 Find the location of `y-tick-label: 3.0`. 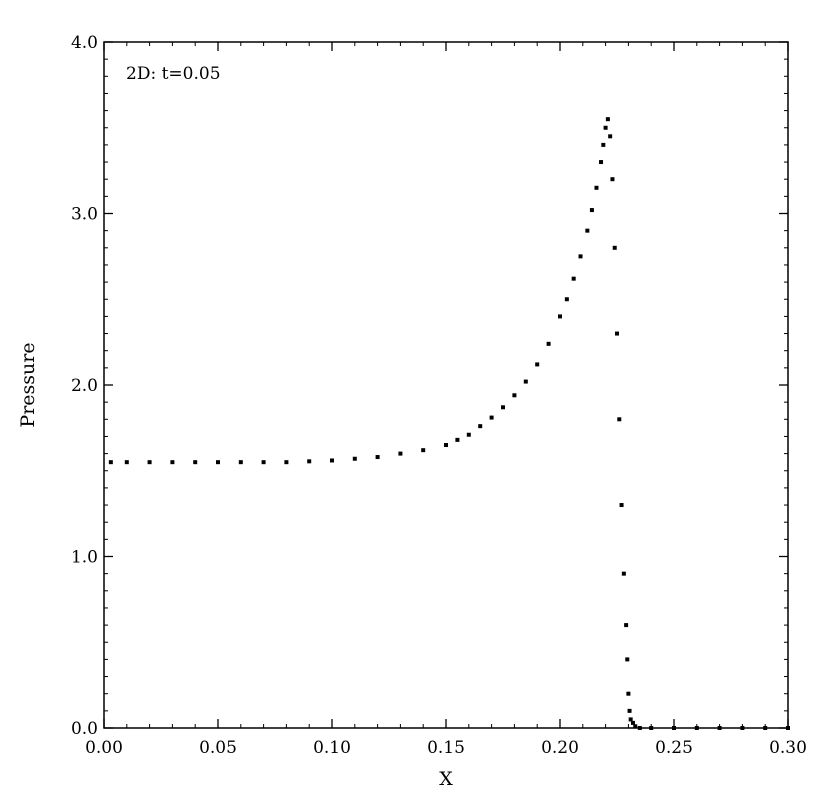

y-tick-label: 3.0 is located at coordinates (84, 215).